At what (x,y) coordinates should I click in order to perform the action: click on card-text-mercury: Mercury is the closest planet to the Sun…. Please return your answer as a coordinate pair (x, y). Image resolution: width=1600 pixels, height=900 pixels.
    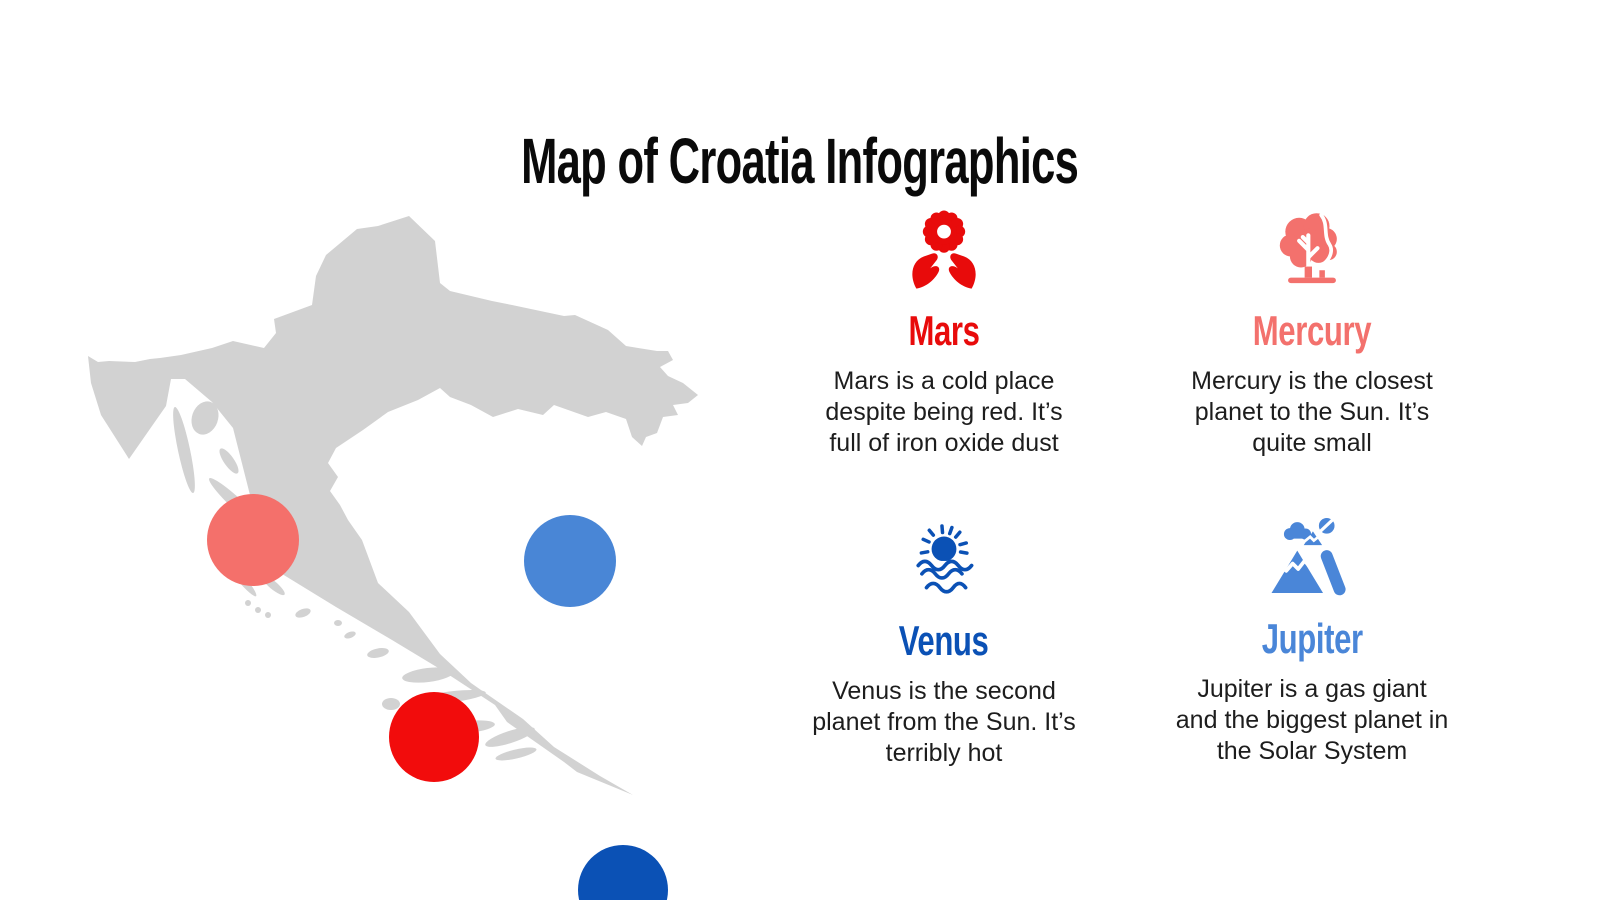
    Looking at the image, I should click on (1312, 412).